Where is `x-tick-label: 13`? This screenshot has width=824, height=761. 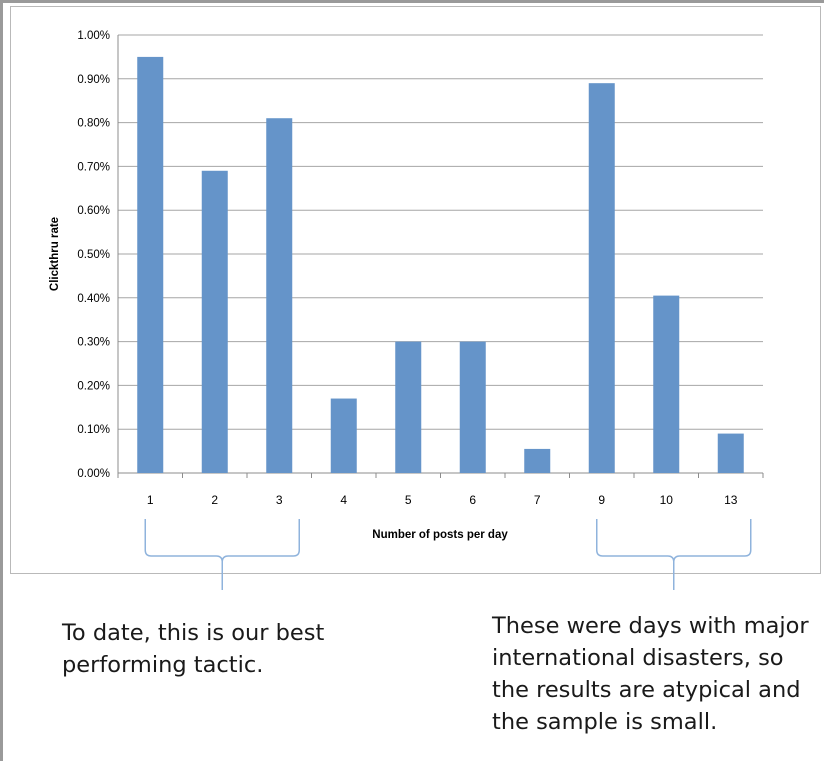
x-tick-label: 13 is located at coordinates (731, 500).